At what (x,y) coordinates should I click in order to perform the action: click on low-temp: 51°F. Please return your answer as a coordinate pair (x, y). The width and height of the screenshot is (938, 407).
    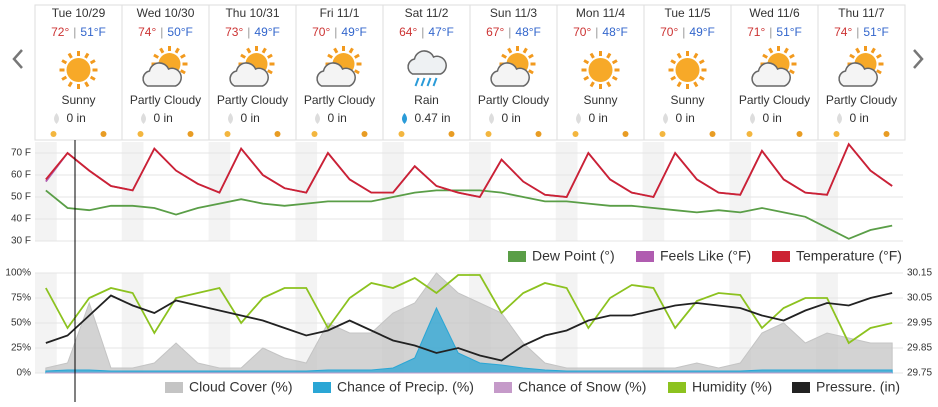
    Looking at the image, I should click on (875, 32).